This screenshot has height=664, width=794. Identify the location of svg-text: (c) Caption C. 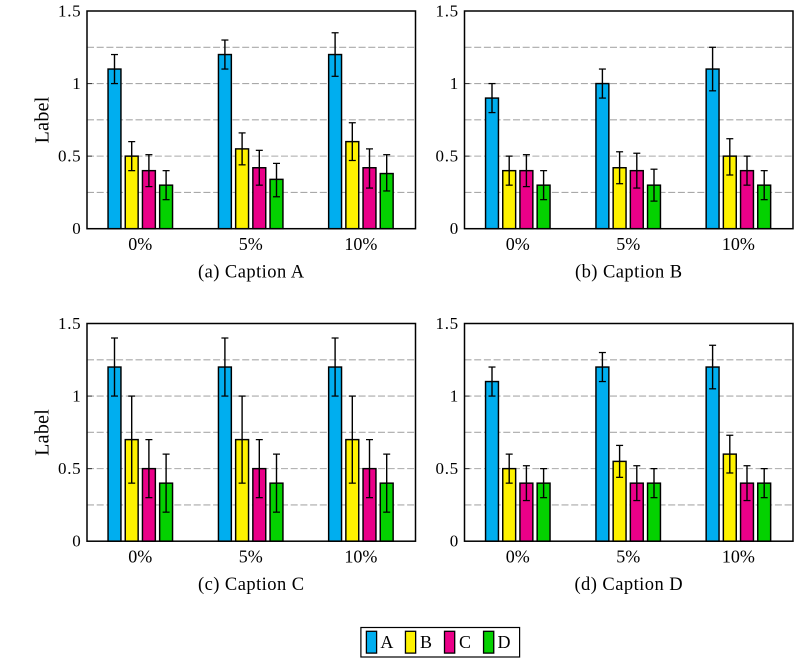
(251, 585).